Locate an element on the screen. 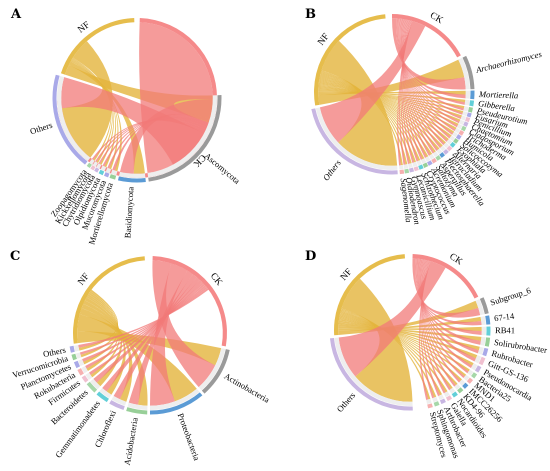 The image size is (550, 471). ribbon-ck-mnd1 is located at coordinates (443, 319).